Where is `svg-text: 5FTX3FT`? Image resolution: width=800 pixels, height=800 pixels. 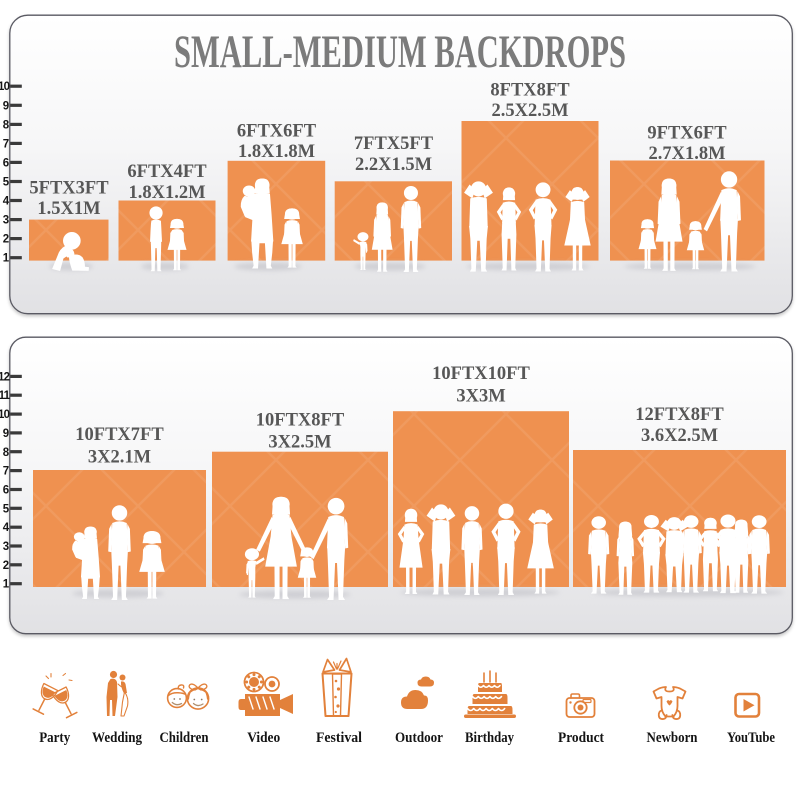 svg-text: 5FTX3FT is located at coordinates (69, 189).